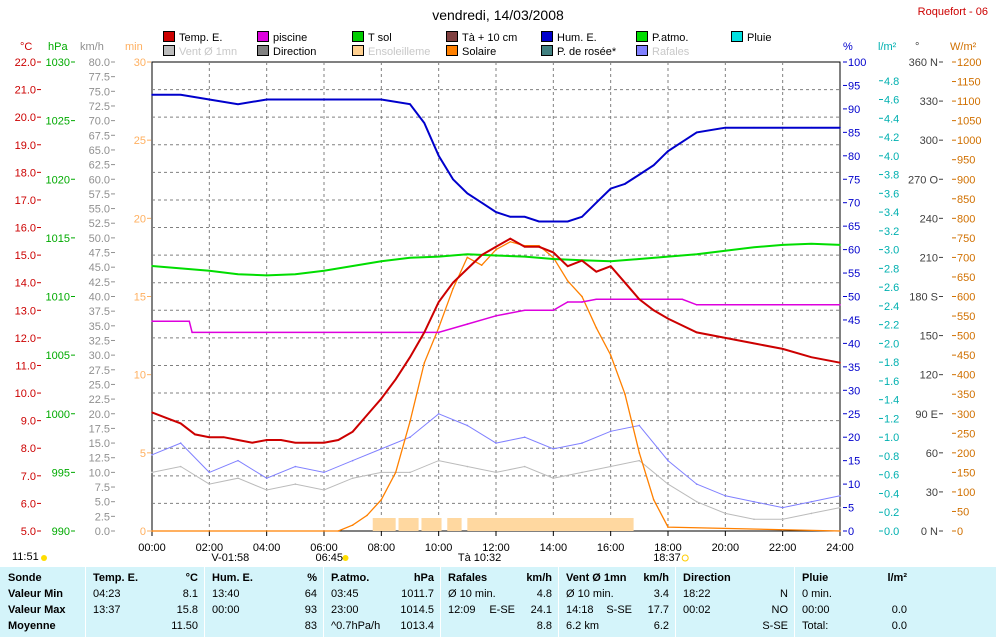 The image size is (996, 637). Describe the element at coordinates (854, 227) in the screenshot. I see `hum-axis-tick: 65` at that location.